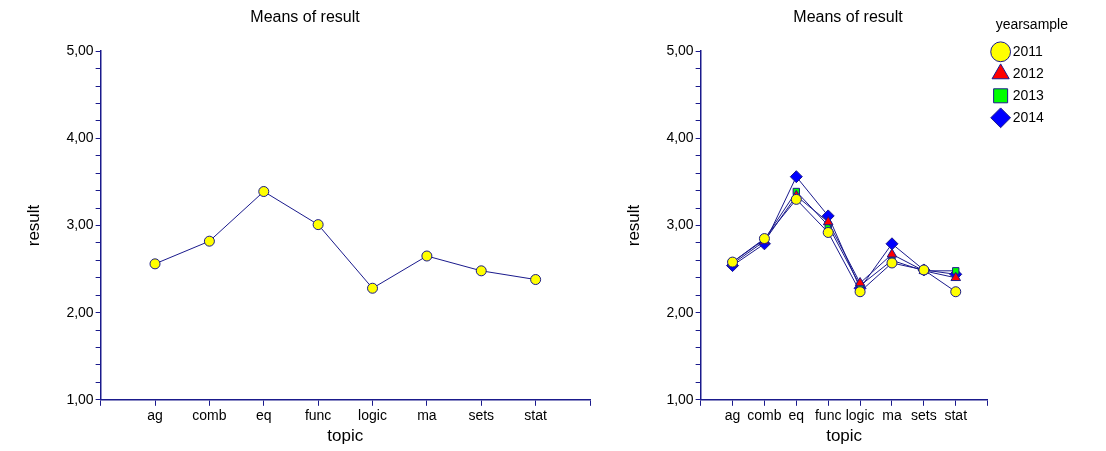  What do you see at coordinates (1028, 94) in the screenshot?
I see `legend-label: 2013` at bounding box center [1028, 94].